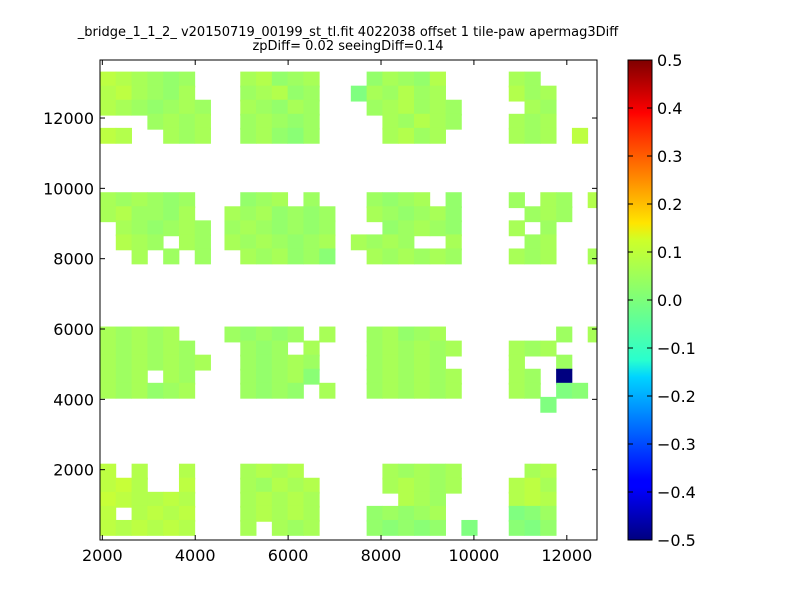 This screenshot has width=800, height=600. Describe the element at coordinates (676, 540) in the screenshot. I see `colorbar-tick-label: −0.5` at that location.